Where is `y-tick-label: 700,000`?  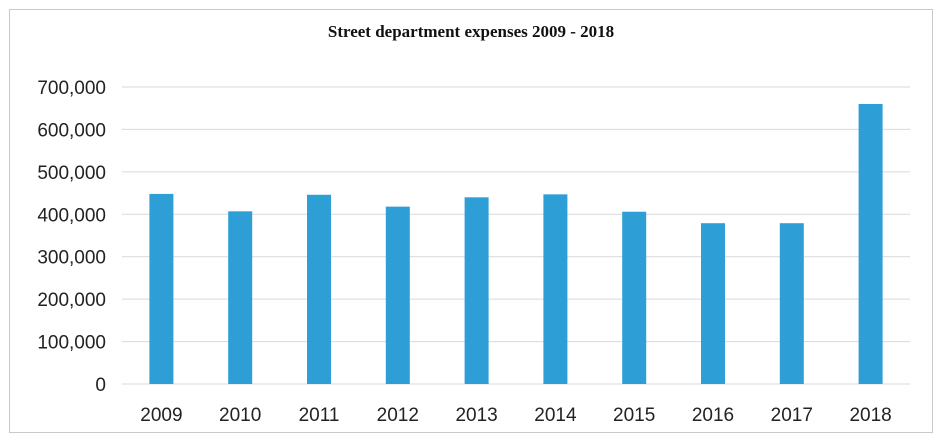 y-tick-label: 700,000 is located at coordinates (71, 88).